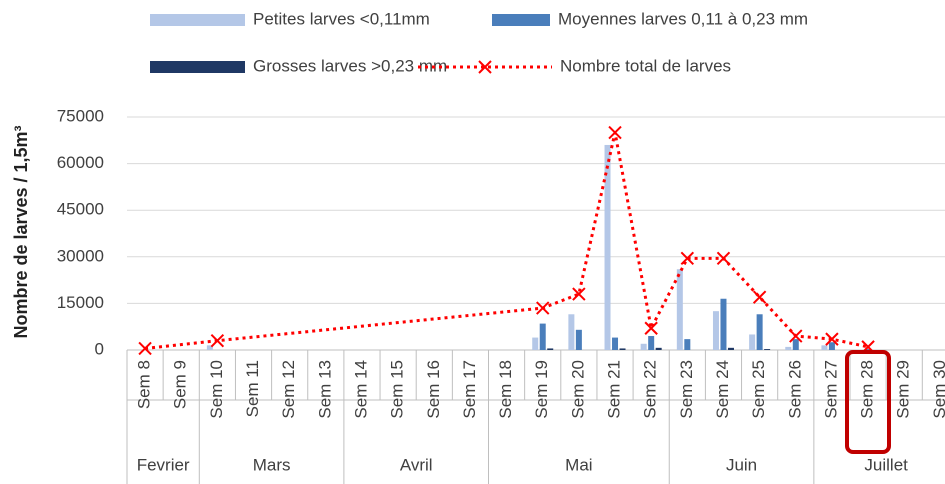 The height and width of the screenshot is (484, 945). Describe the element at coordinates (505, 389) in the screenshot. I see `x-tick-label: Sem 18` at that location.